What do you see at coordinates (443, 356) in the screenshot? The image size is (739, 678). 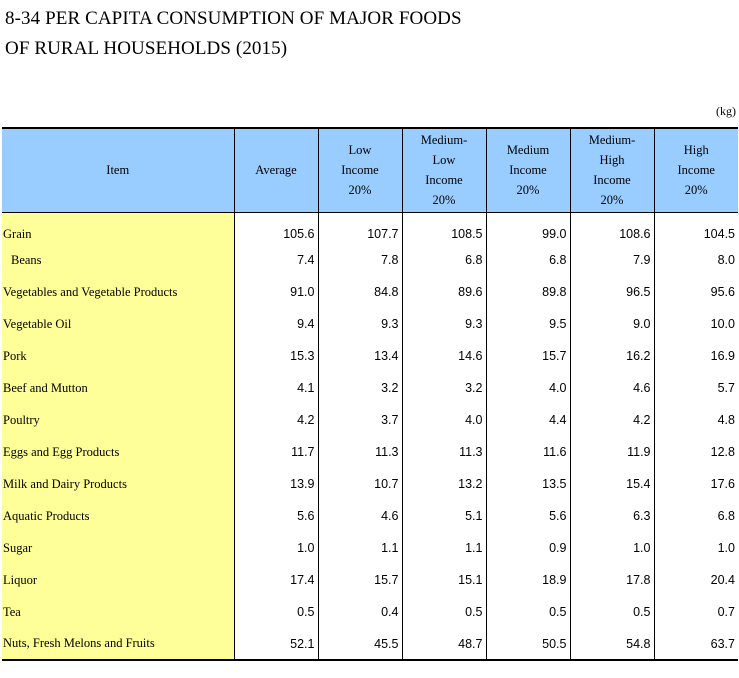 I see `row-value: 14.6` at bounding box center [443, 356].